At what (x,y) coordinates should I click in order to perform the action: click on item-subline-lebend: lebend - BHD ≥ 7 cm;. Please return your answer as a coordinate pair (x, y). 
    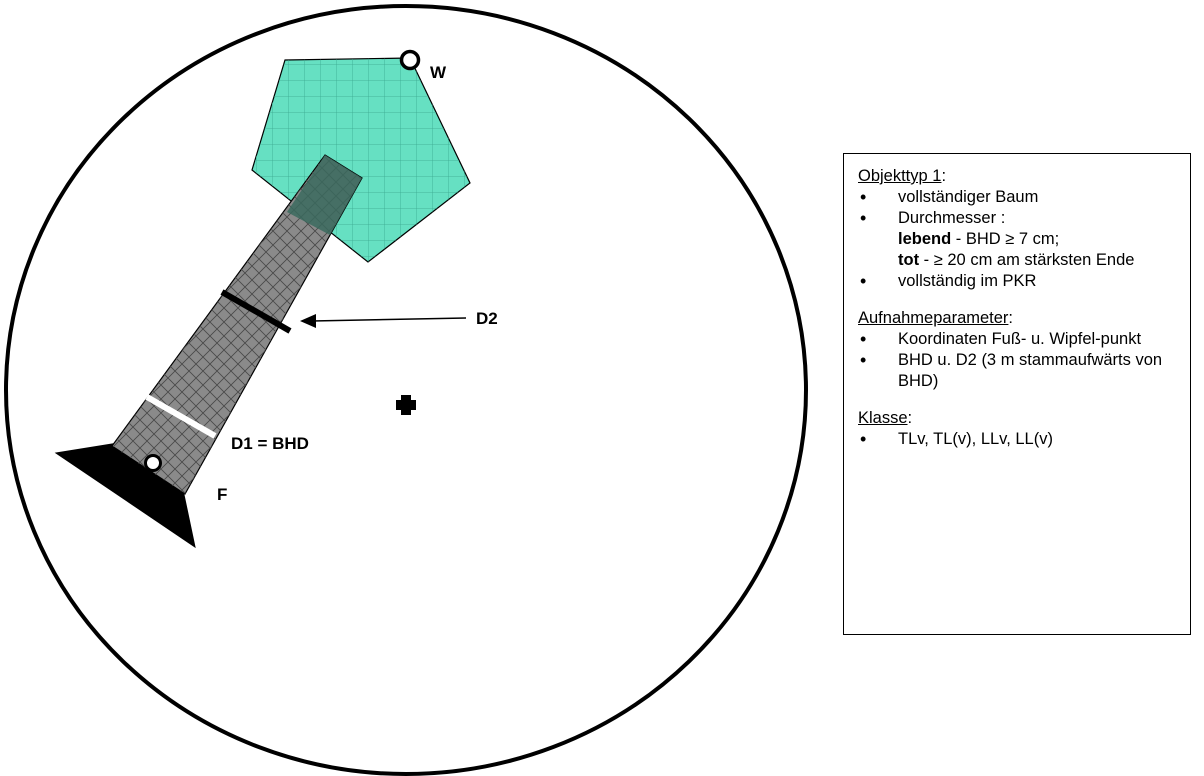
    Looking at the image, I should click on (1039, 239).